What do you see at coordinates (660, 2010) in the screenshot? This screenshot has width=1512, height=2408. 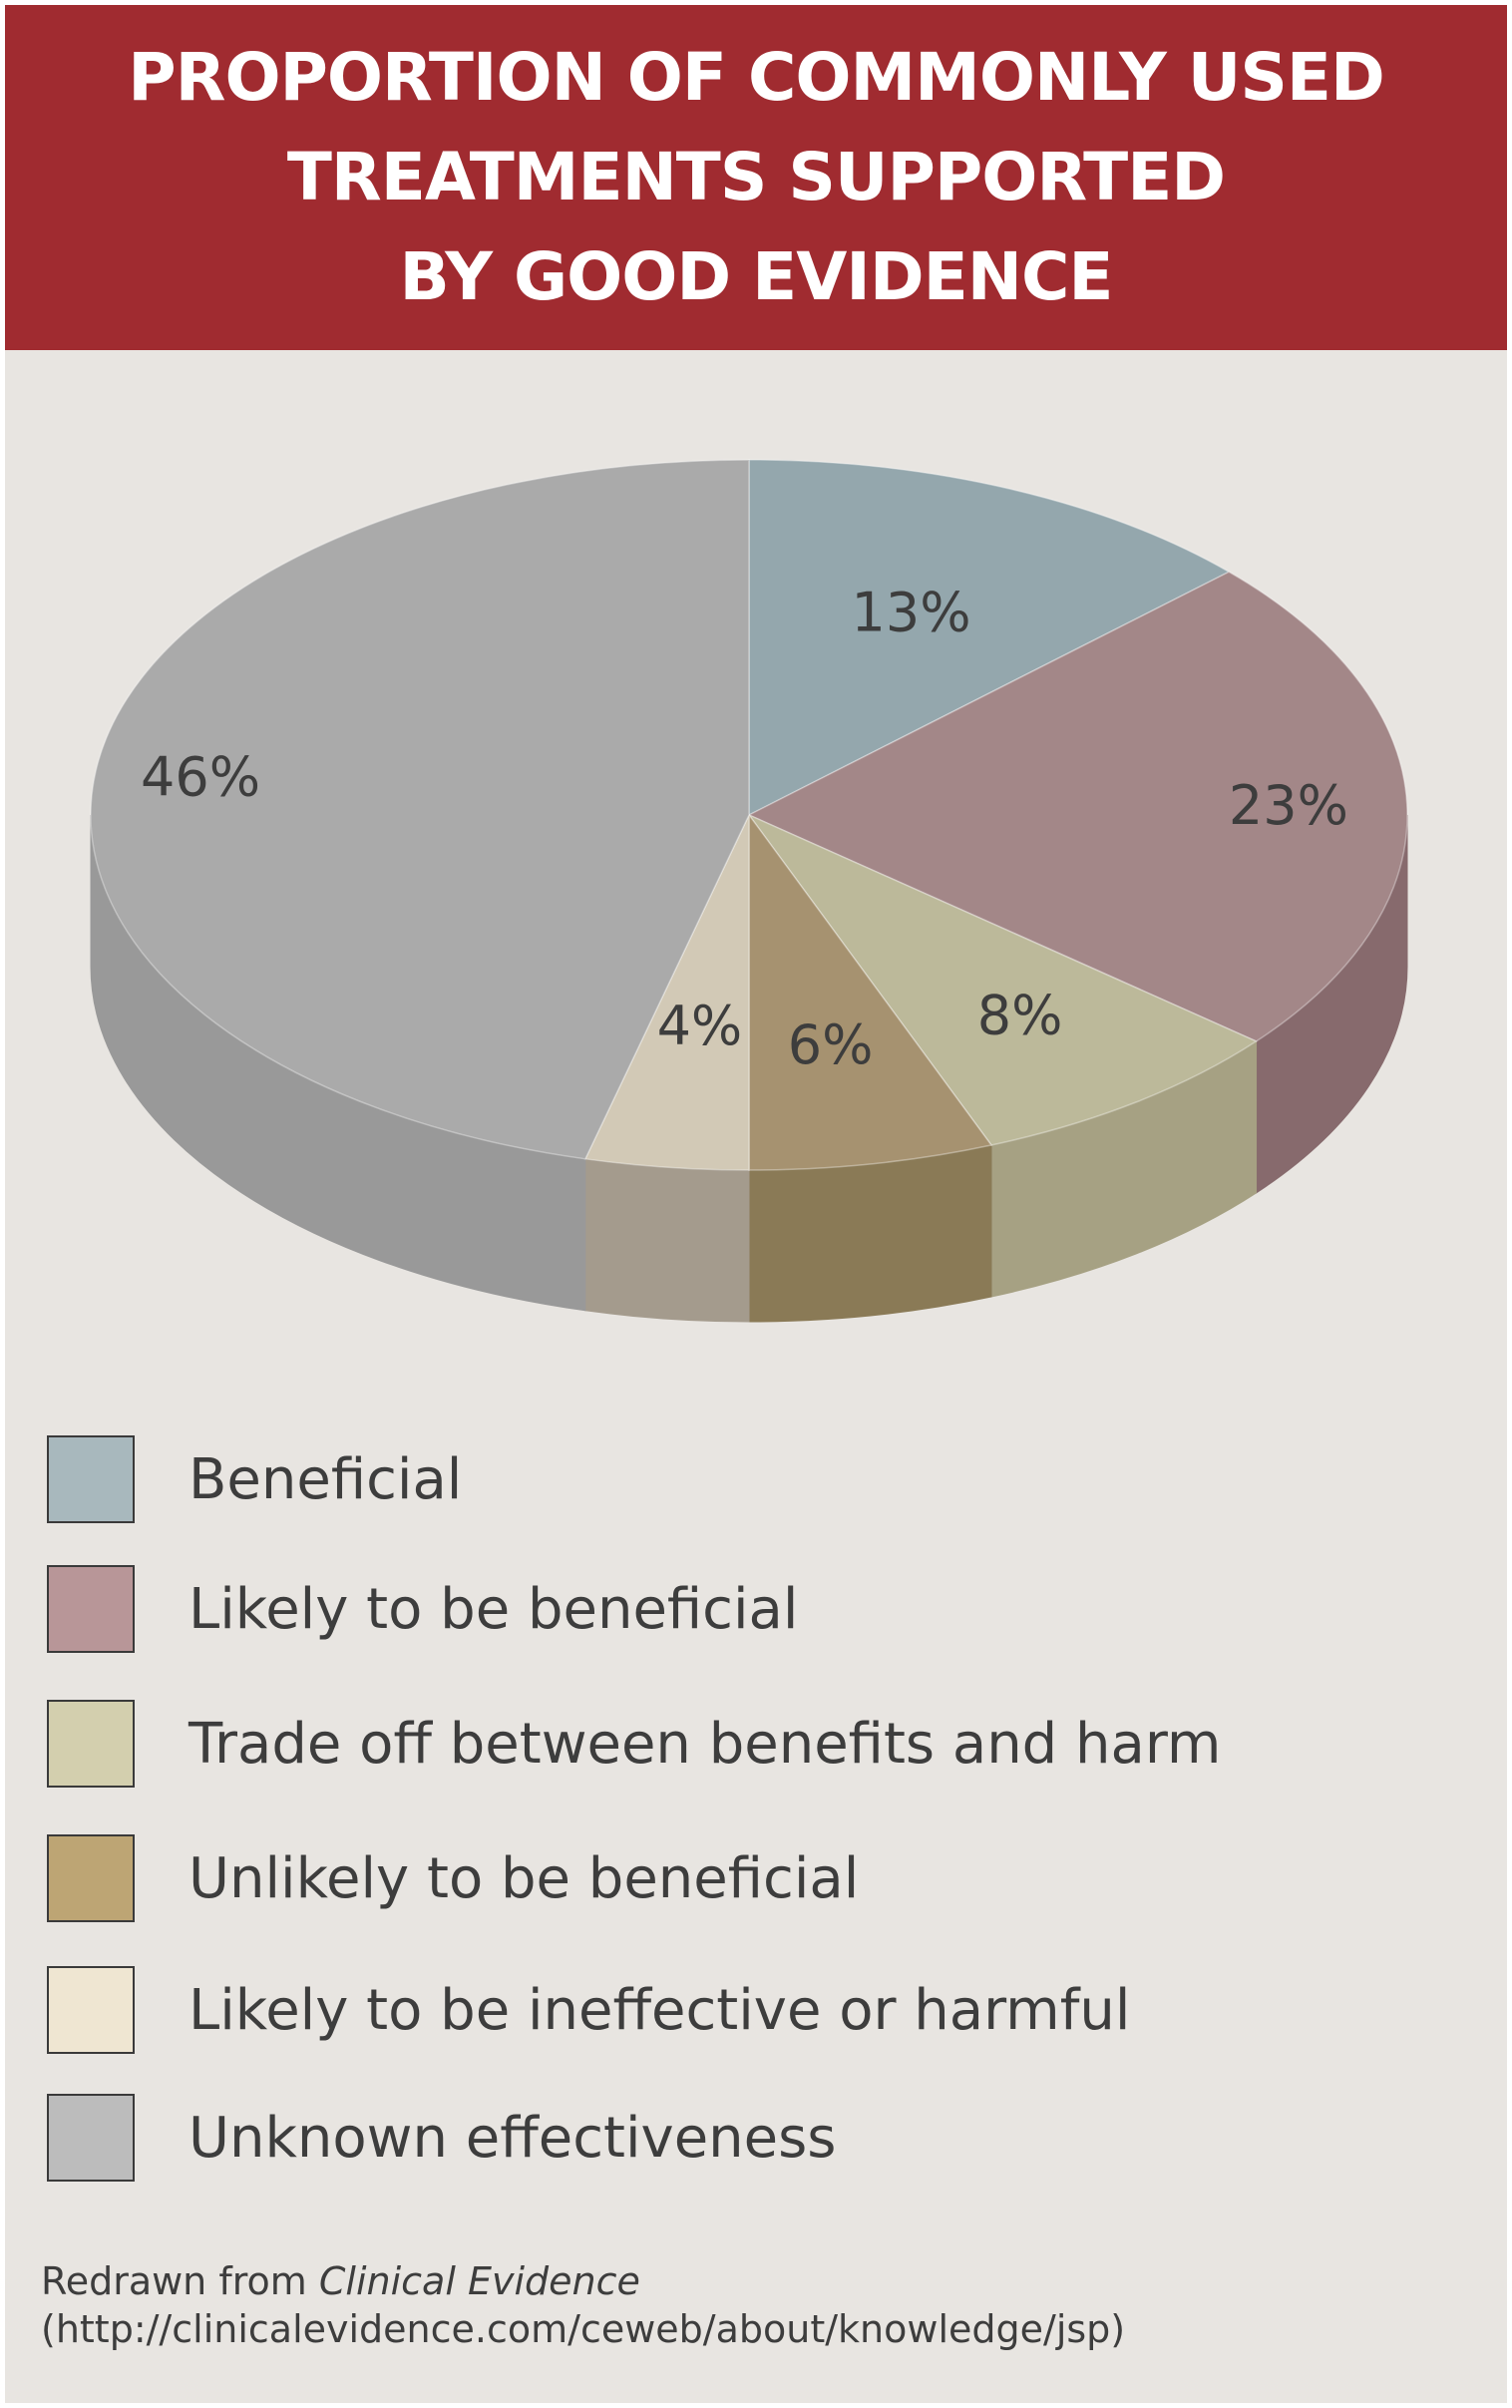 I see `legend-label-ineffective-harmful: Likely to be ineffective or harmful` at bounding box center [660, 2010].